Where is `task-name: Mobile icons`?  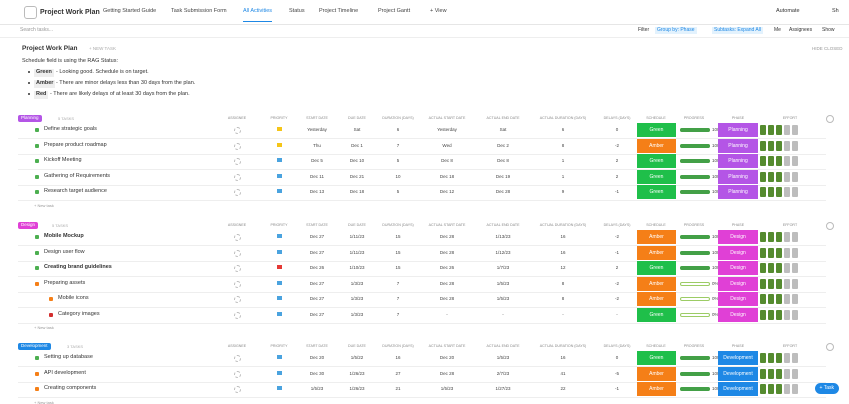 task-name: Mobile icons is located at coordinates (73, 298).